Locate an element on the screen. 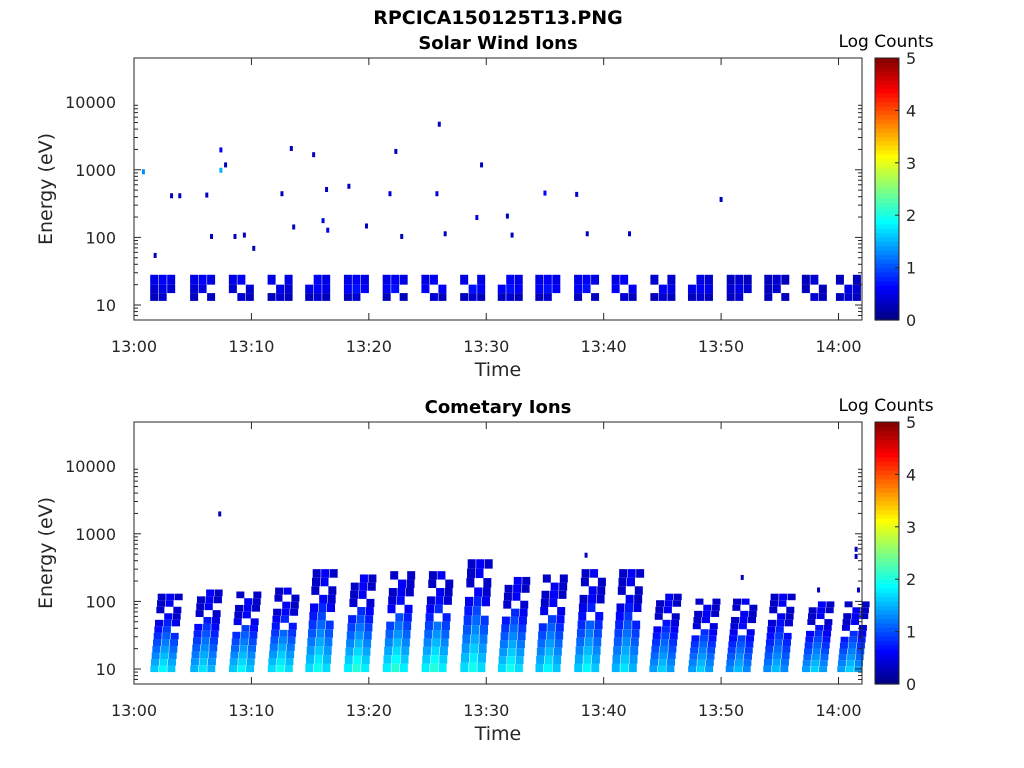  x-tick-label: 13:30 is located at coordinates (486, 710).